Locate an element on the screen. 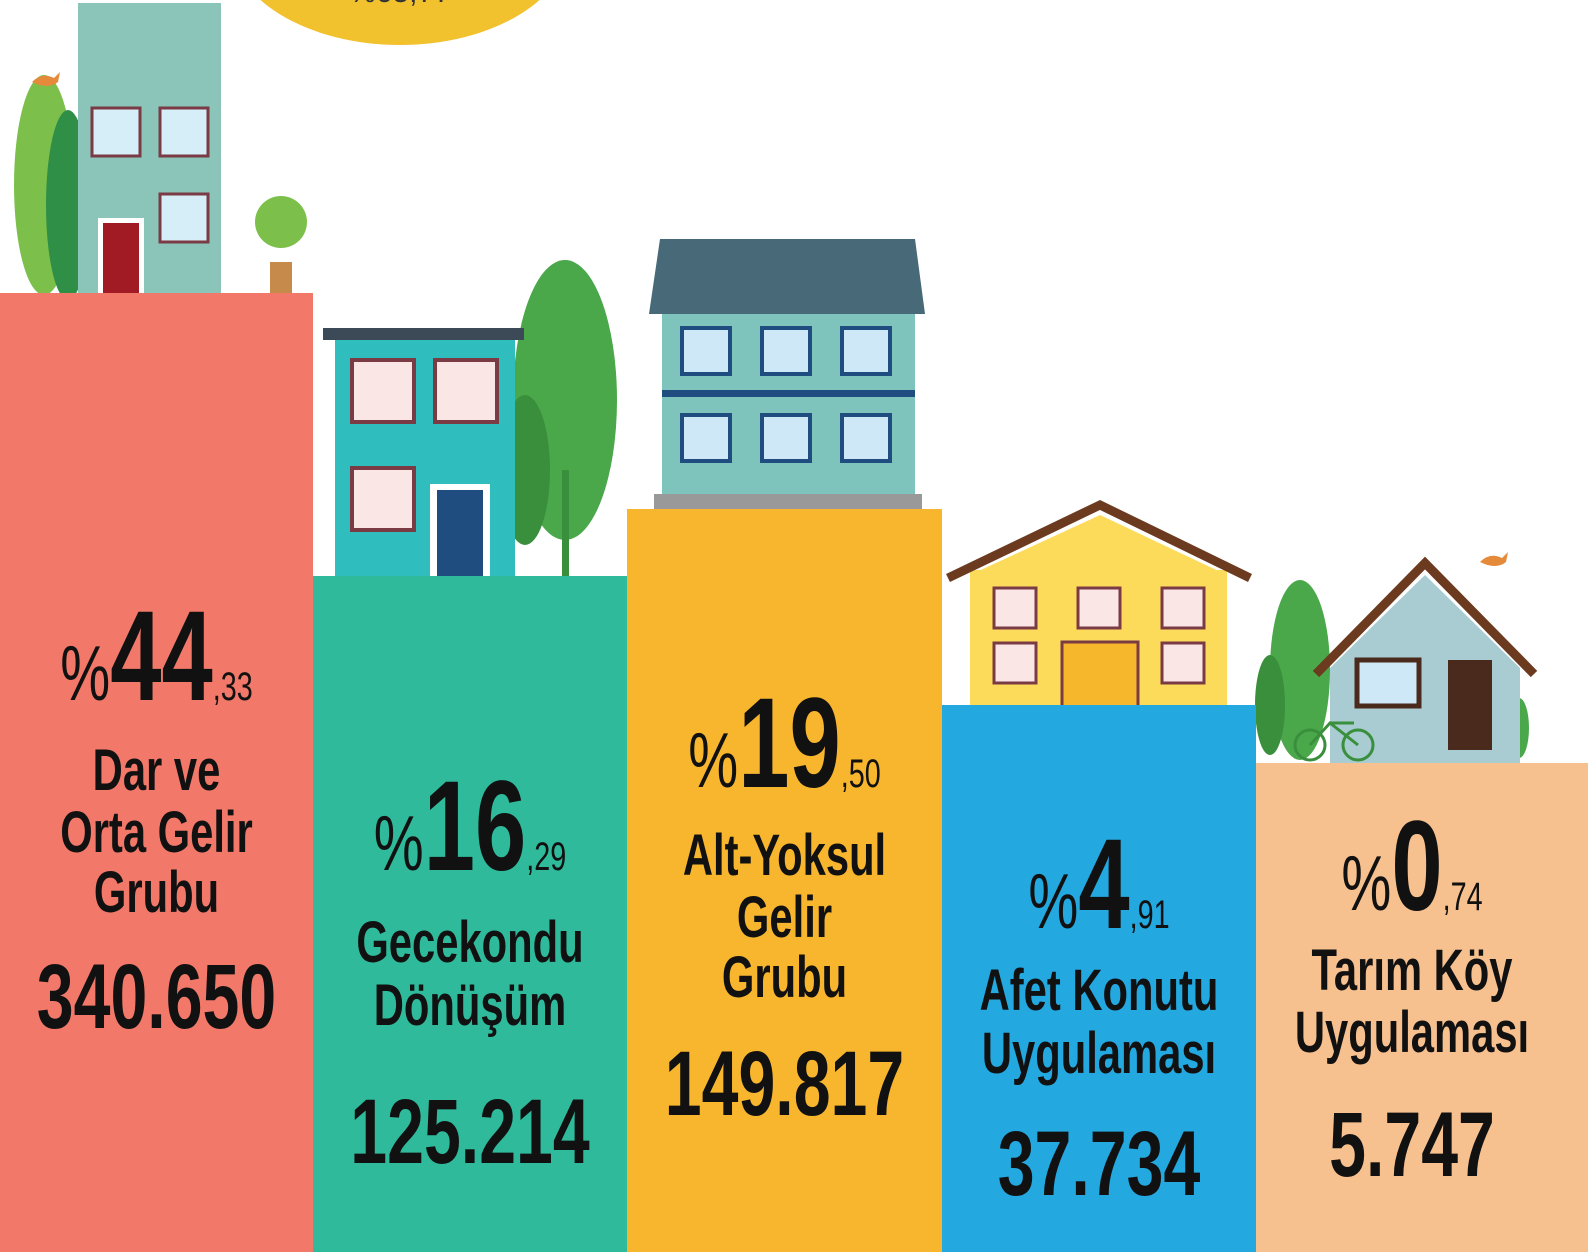  percent: %16,29 is located at coordinates (470, 825).